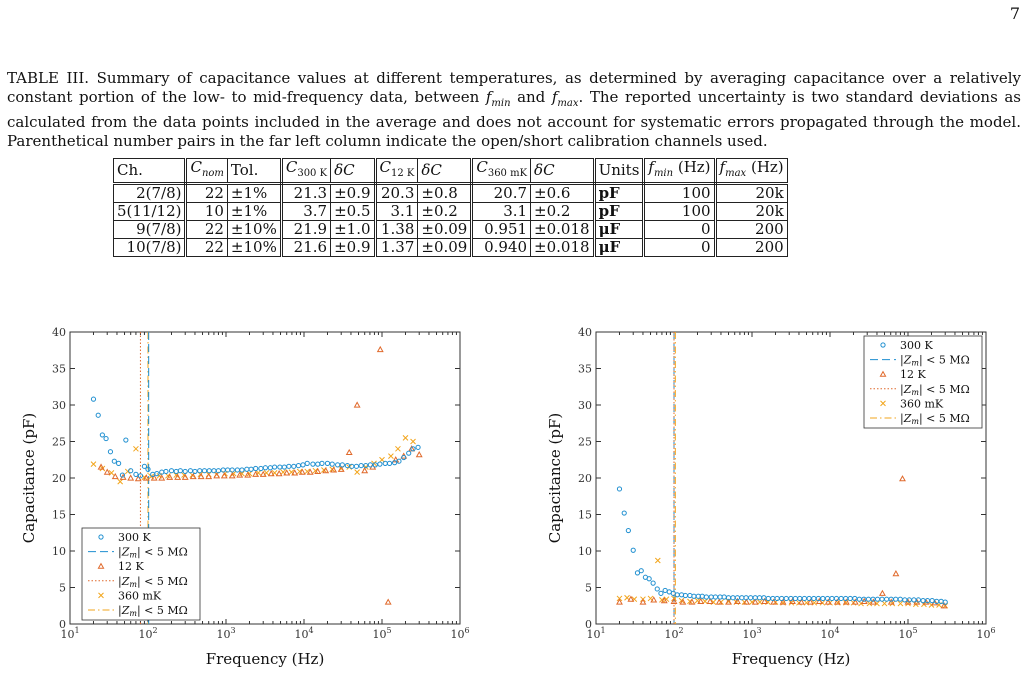  Describe the element at coordinates (303, 633) in the screenshot. I see `x-tick-label: 10⁴` at that location.